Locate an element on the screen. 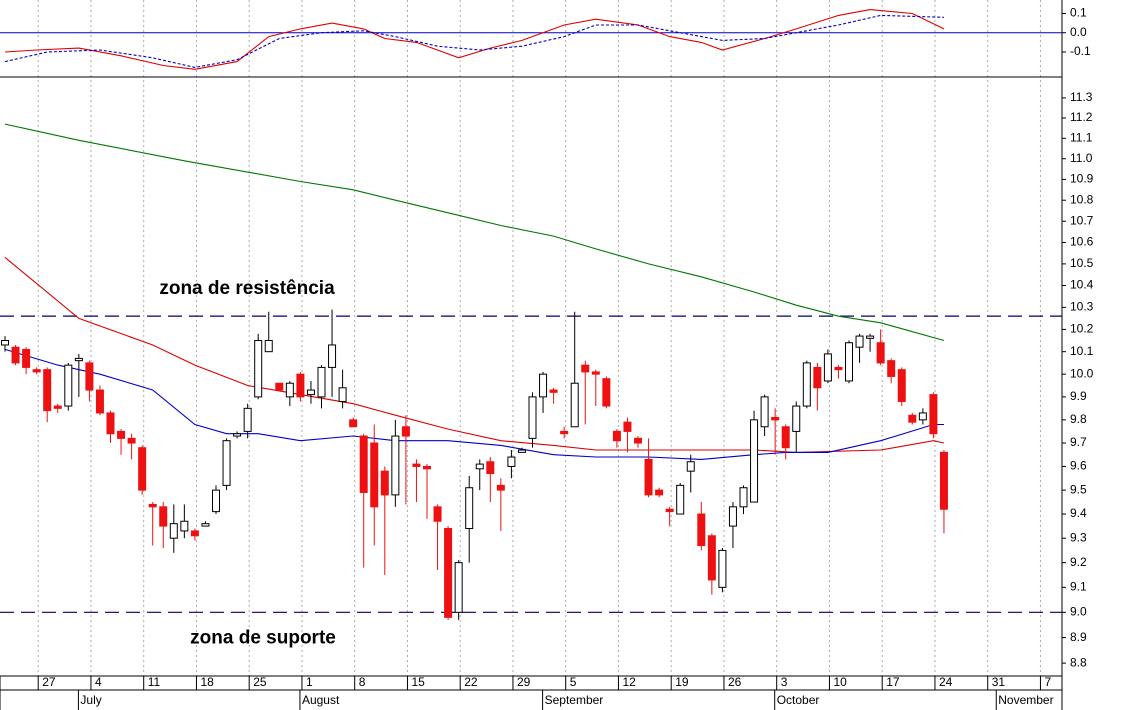 This screenshot has height=710, width=1123. x-tick-label: 15 is located at coordinates (418, 682).